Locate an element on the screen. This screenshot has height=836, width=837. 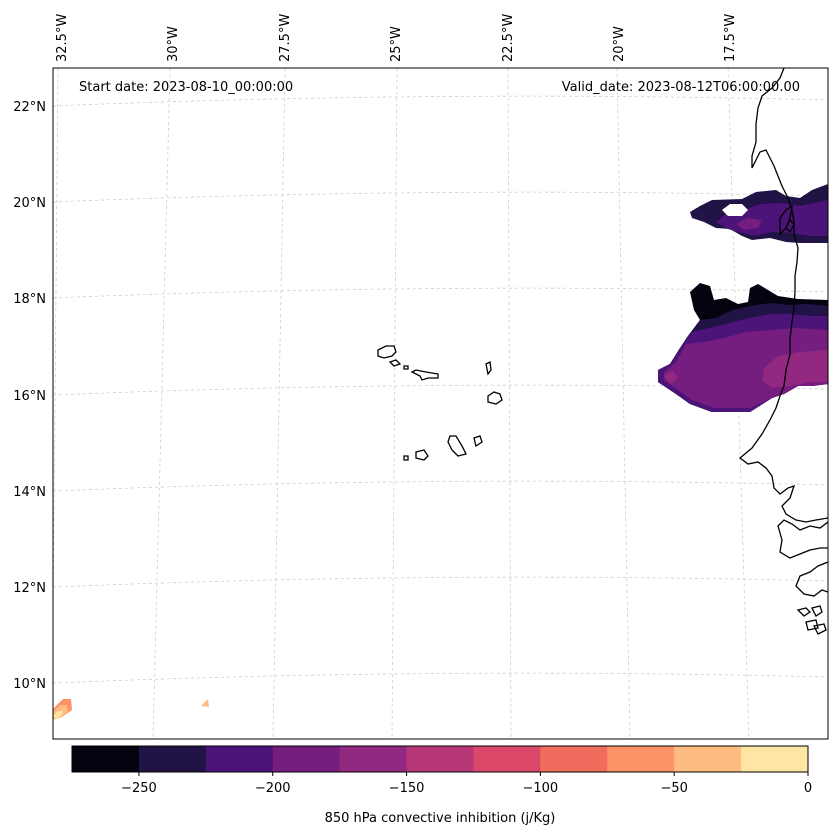
island-boa-vista is located at coordinates (495, 398).